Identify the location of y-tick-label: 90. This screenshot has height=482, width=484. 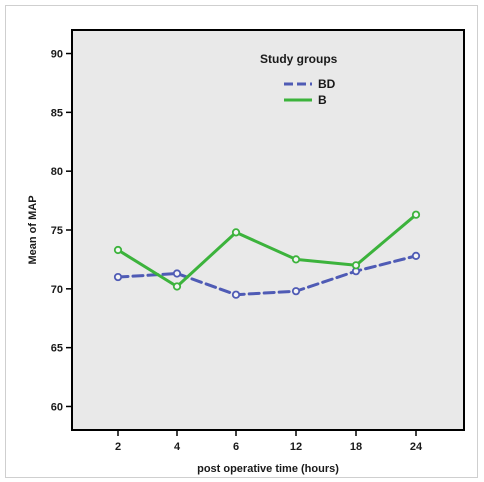
(57, 55).